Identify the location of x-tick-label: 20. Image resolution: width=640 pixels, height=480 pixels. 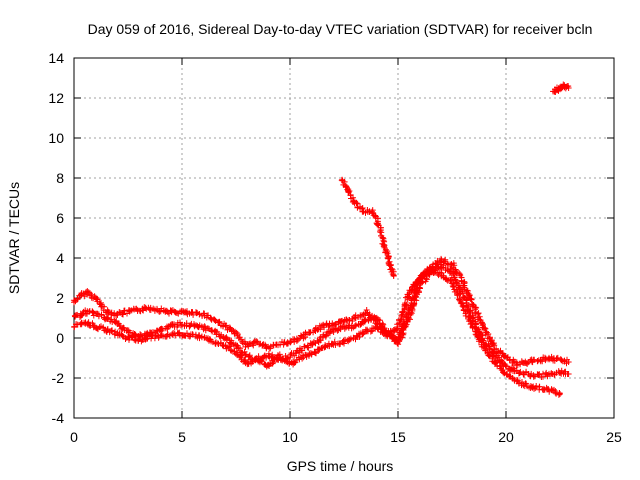
(506, 437).